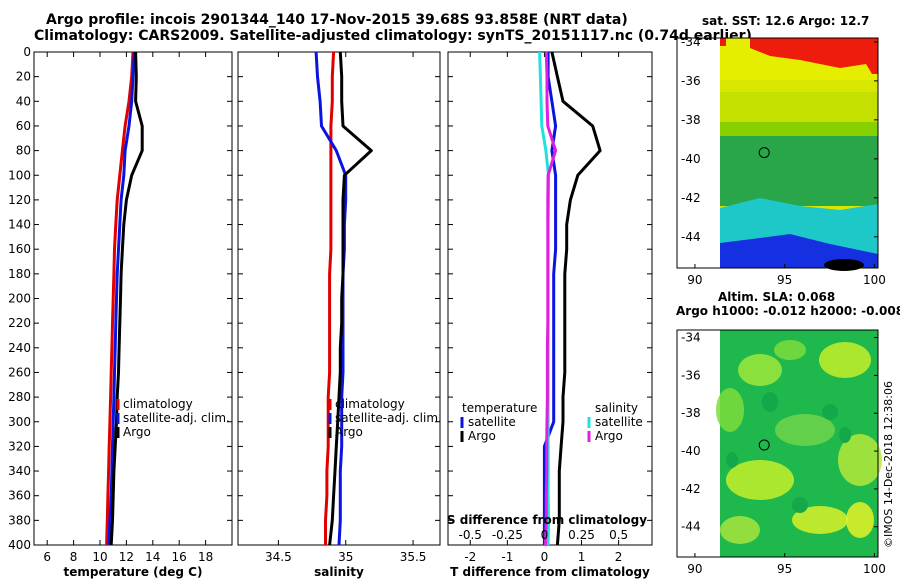 The image size is (900, 580). Describe the element at coordinates (339, 572) in the screenshot. I see `salinity-xlabel: salinity` at that location.